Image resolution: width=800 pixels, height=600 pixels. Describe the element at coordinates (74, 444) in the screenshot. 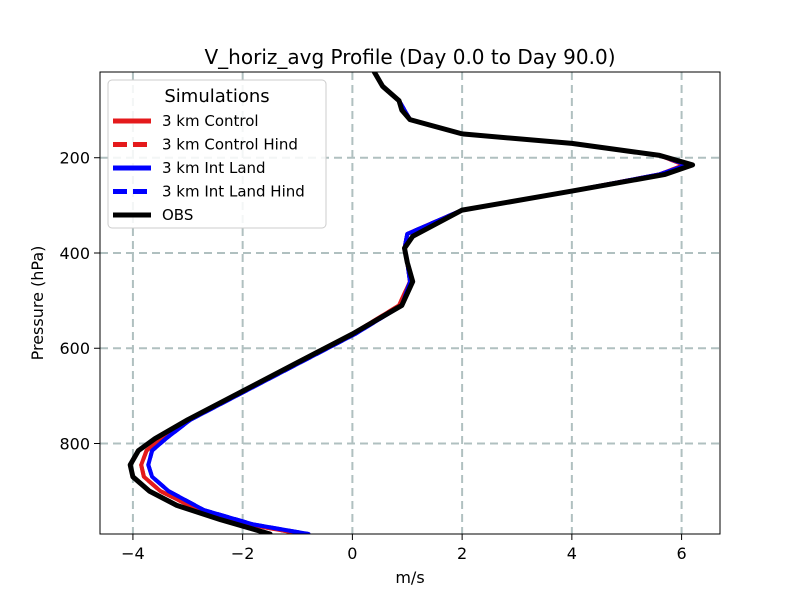

I see `y-tick-label: 800` at that location.